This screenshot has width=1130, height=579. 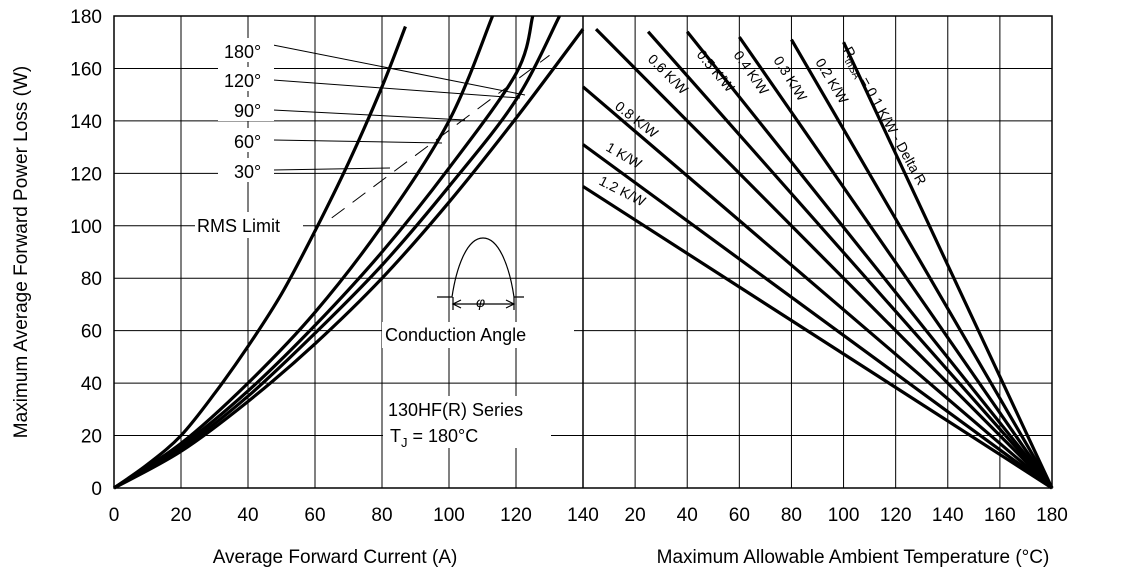 What do you see at coordinates (314, 515) in the screenshot?
I see `left-x-tick-label: 60` at bounding box center [314, 515].